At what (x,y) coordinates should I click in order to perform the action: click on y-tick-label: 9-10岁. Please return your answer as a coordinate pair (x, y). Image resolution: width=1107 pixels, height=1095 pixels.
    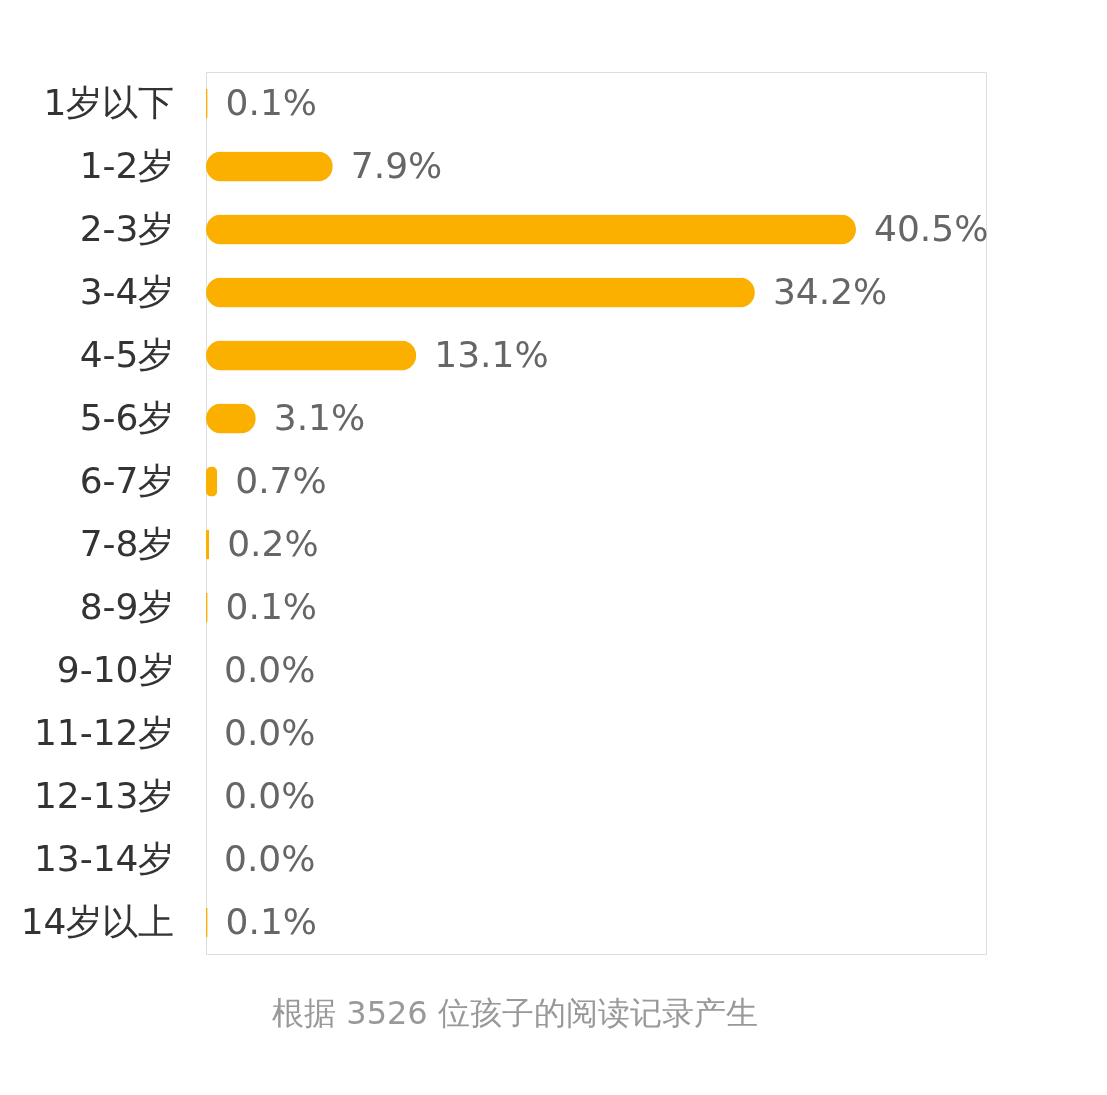
    Looking at the image, I should click on (115, 669).